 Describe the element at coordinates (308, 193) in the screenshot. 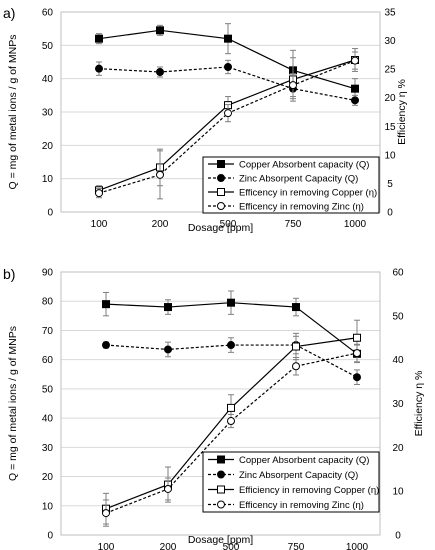

I see `legend-label: Efficency in removing Copper (η)` at that location.